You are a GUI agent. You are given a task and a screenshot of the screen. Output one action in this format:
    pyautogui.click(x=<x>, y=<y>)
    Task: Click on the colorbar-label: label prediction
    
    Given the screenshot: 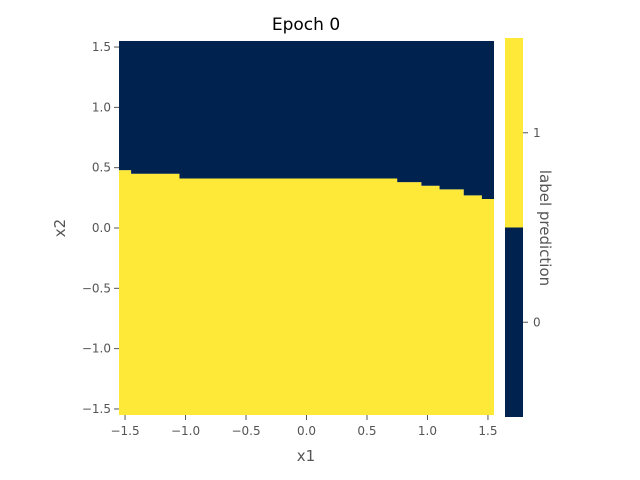 What is the action you would take?
    pyautogui.click(x=545, y=228)
    